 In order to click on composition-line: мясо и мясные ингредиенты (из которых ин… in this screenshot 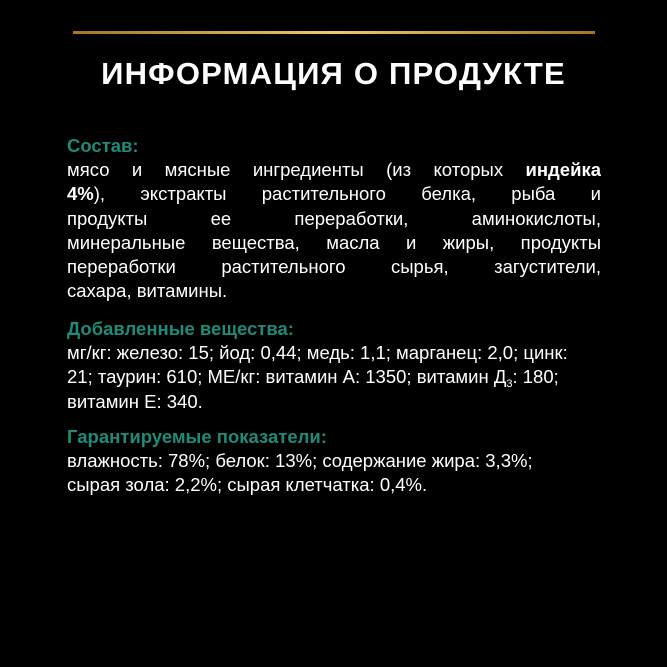, I will do `click(334, 170)`.